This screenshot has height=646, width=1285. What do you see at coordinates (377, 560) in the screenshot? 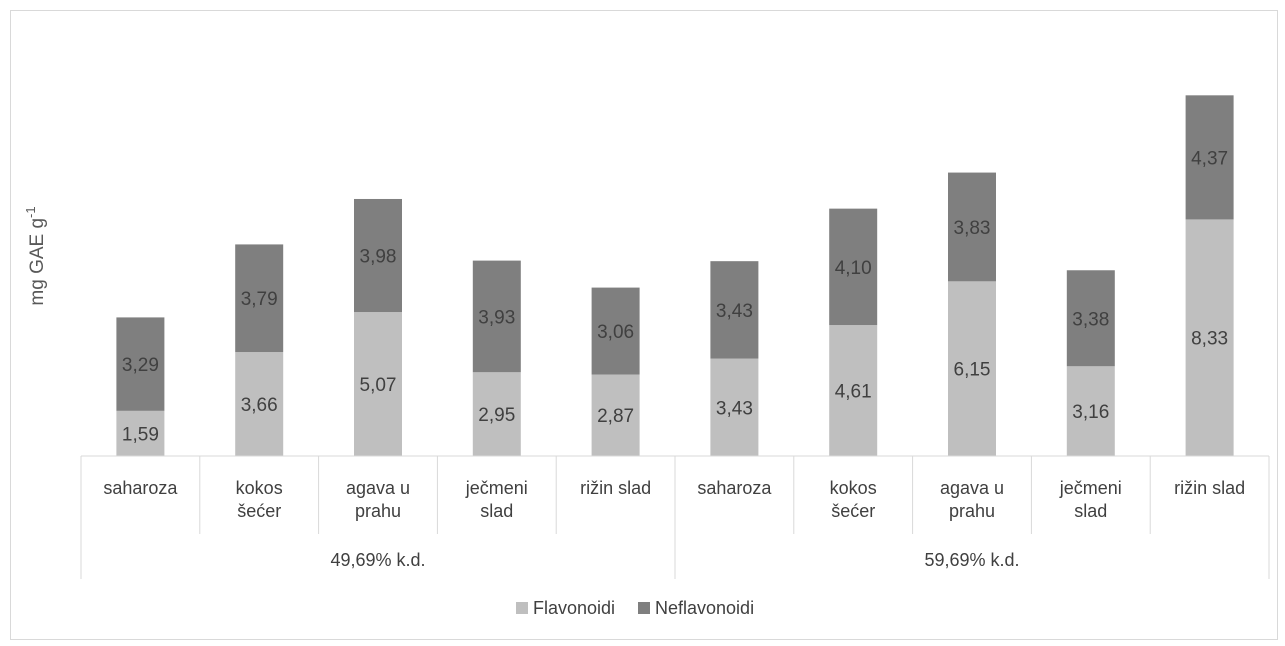
I see `group-label-1: 49,69% k.d.` at bounding box center [377, 560].